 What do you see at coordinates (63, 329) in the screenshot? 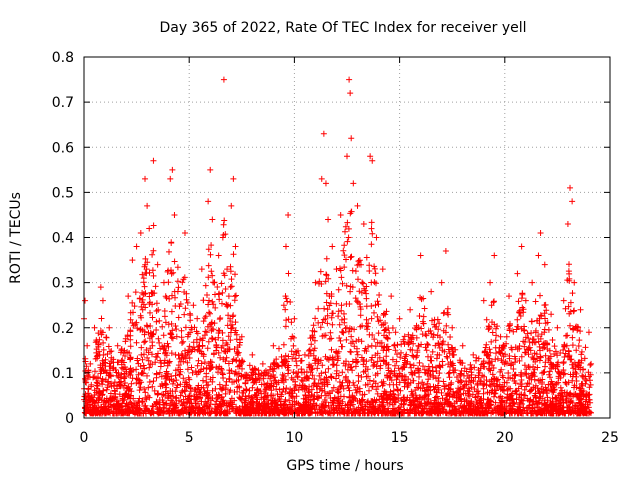
I see `y-tick-label: 0.2` at bounding box center [63, 329].